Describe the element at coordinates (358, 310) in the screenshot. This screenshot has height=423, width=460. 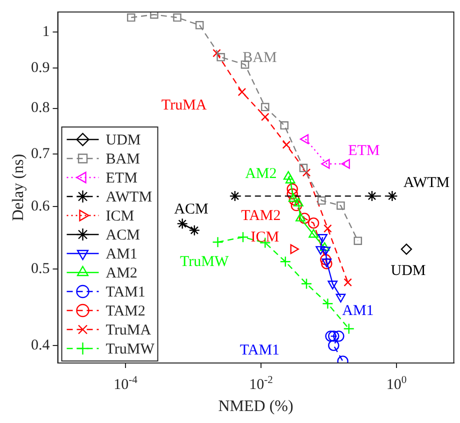
I see `annotation: AM1` at that location.